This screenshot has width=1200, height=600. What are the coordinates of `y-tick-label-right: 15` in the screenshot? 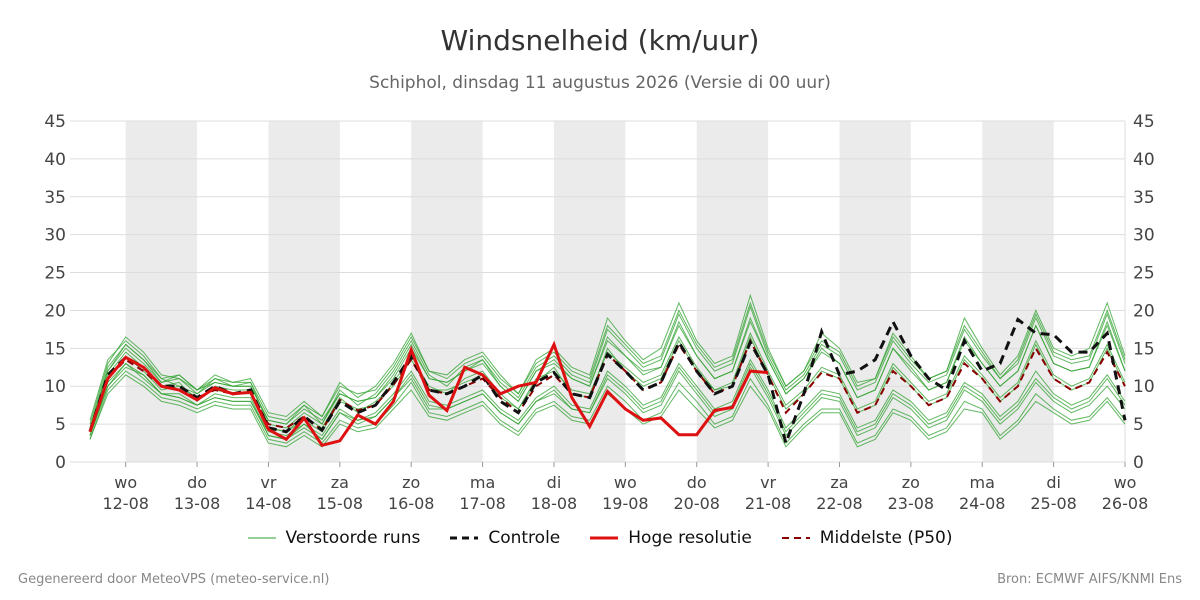 It's located at (1144, 349).